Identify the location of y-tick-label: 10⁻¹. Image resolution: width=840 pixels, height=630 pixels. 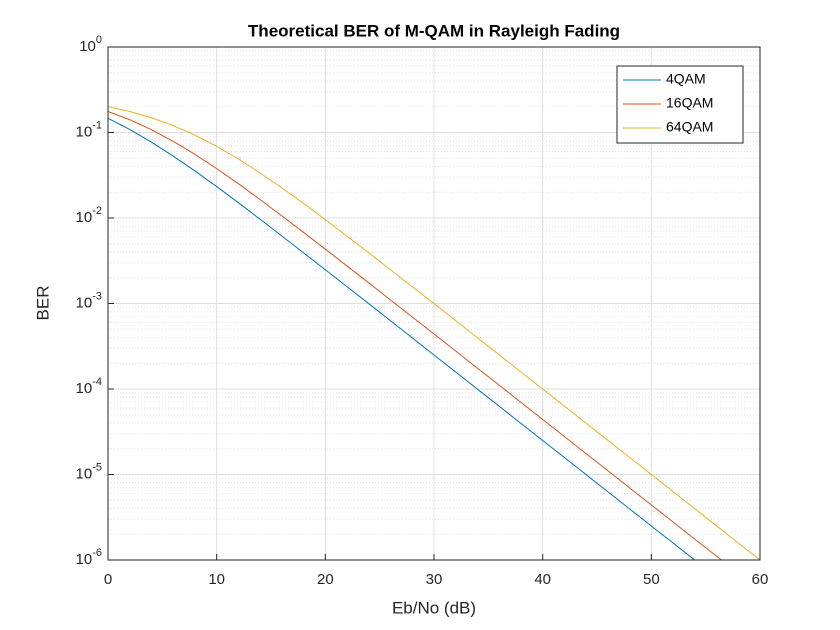
(89, 129).